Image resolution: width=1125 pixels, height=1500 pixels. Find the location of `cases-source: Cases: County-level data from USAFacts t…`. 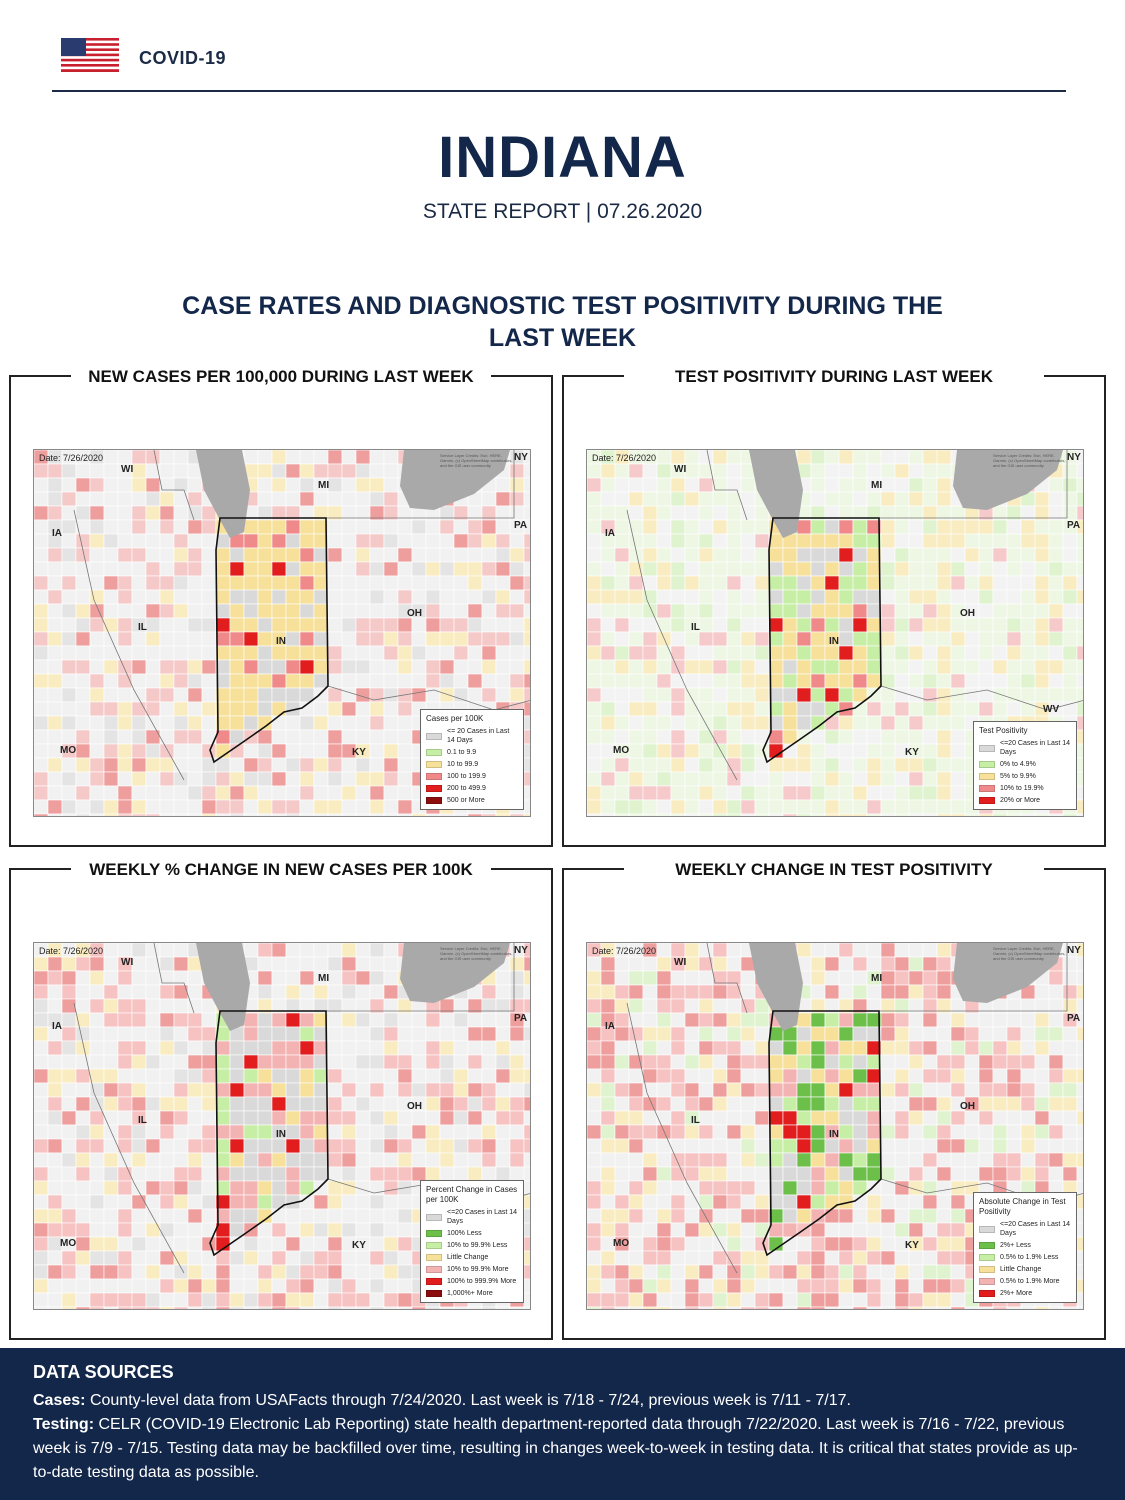

cases-source: Cases: County-level data from USAFacts t… is located at coordinates (562, 1401).